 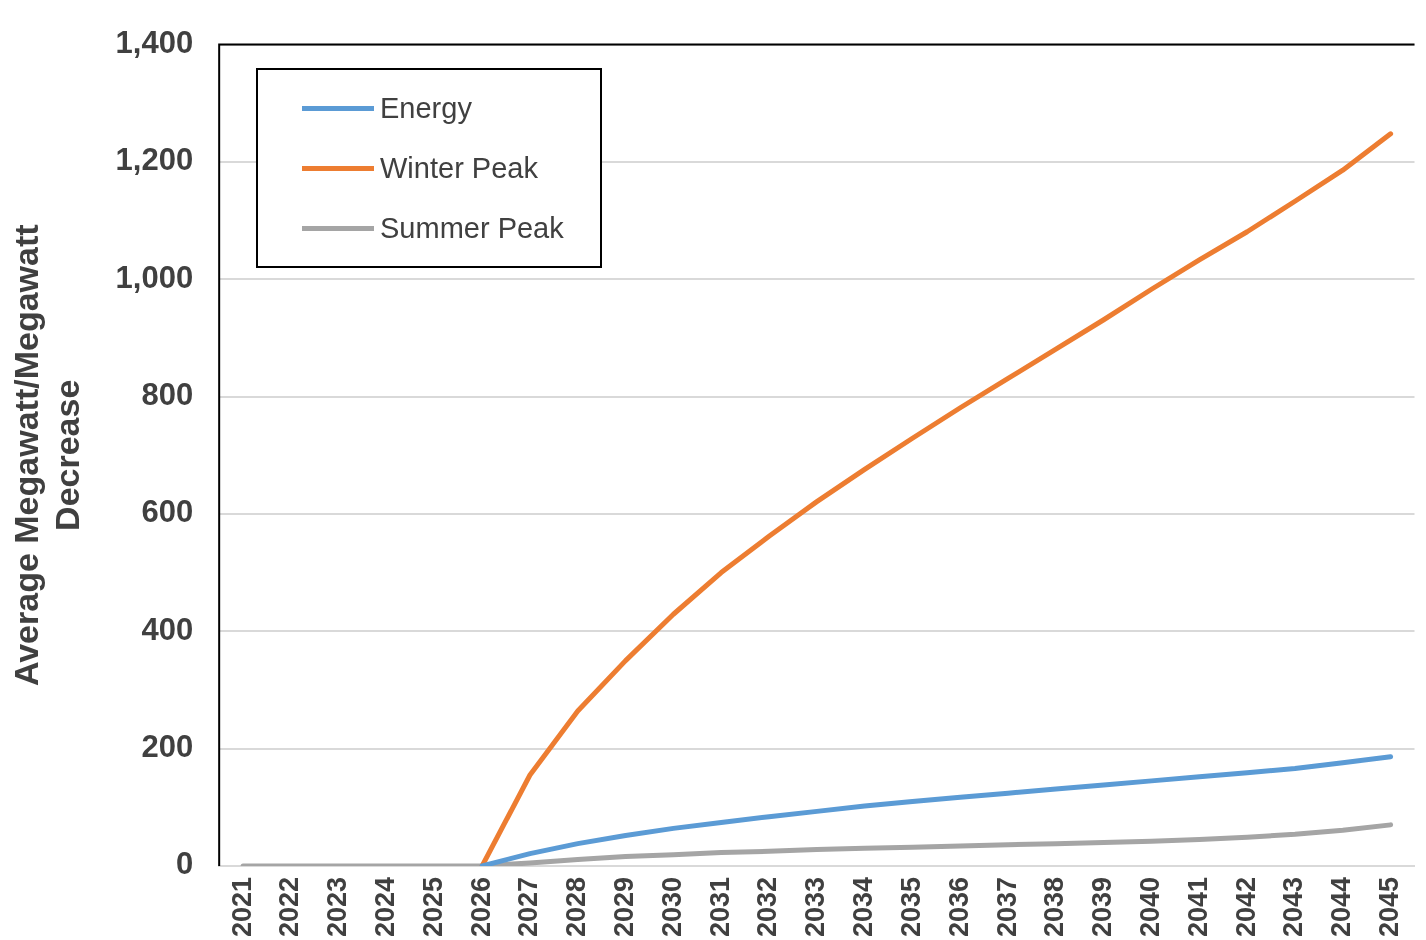 What do you see at coordinates (528, 907) in the screenshot?
I see `x-tick-label: 2027` at bounding box center [528, 907].